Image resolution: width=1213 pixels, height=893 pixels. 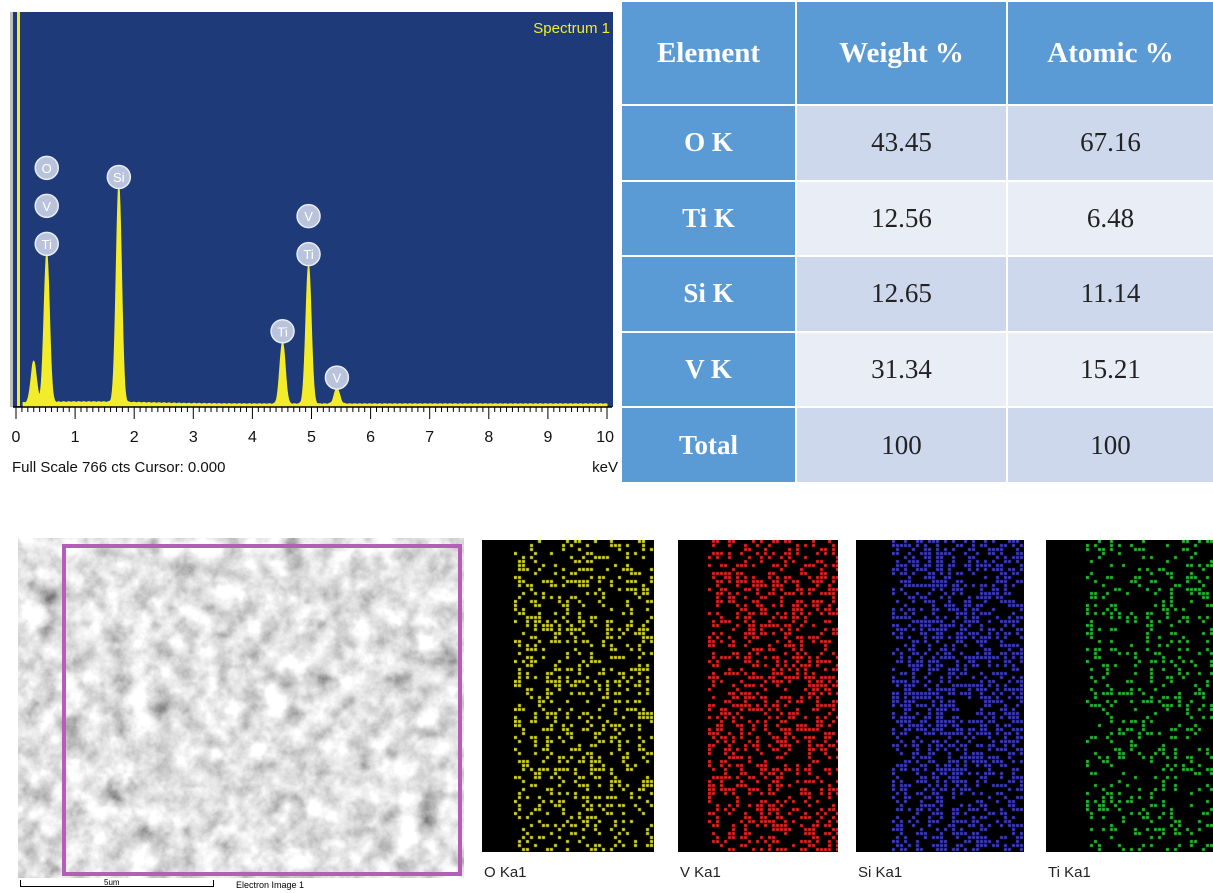 I want to click on x-tick-label: 9, so click(x=547, y=437).